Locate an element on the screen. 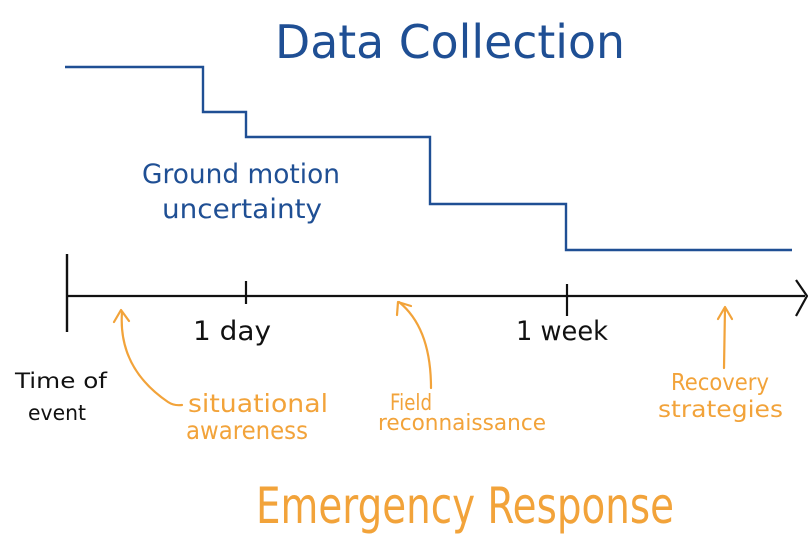 The width and height of the screenshot is (811, 556). tick-label-1-week: 1 week is located at coordinates (562, 331).